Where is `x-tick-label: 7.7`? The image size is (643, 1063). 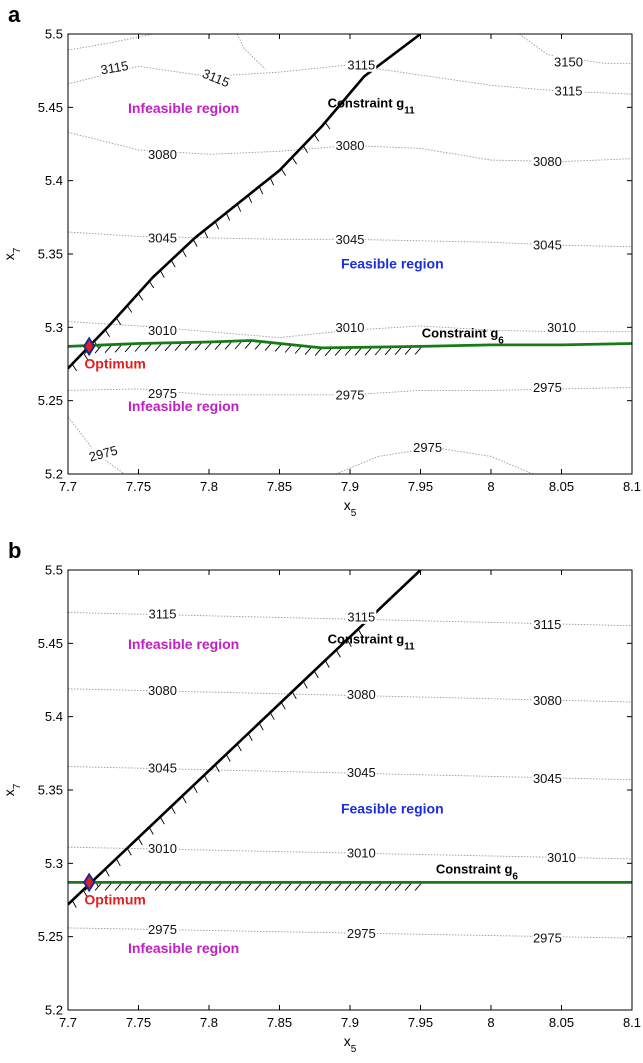 x-tick-label: 7.7 is located at coordinates (68, 486).